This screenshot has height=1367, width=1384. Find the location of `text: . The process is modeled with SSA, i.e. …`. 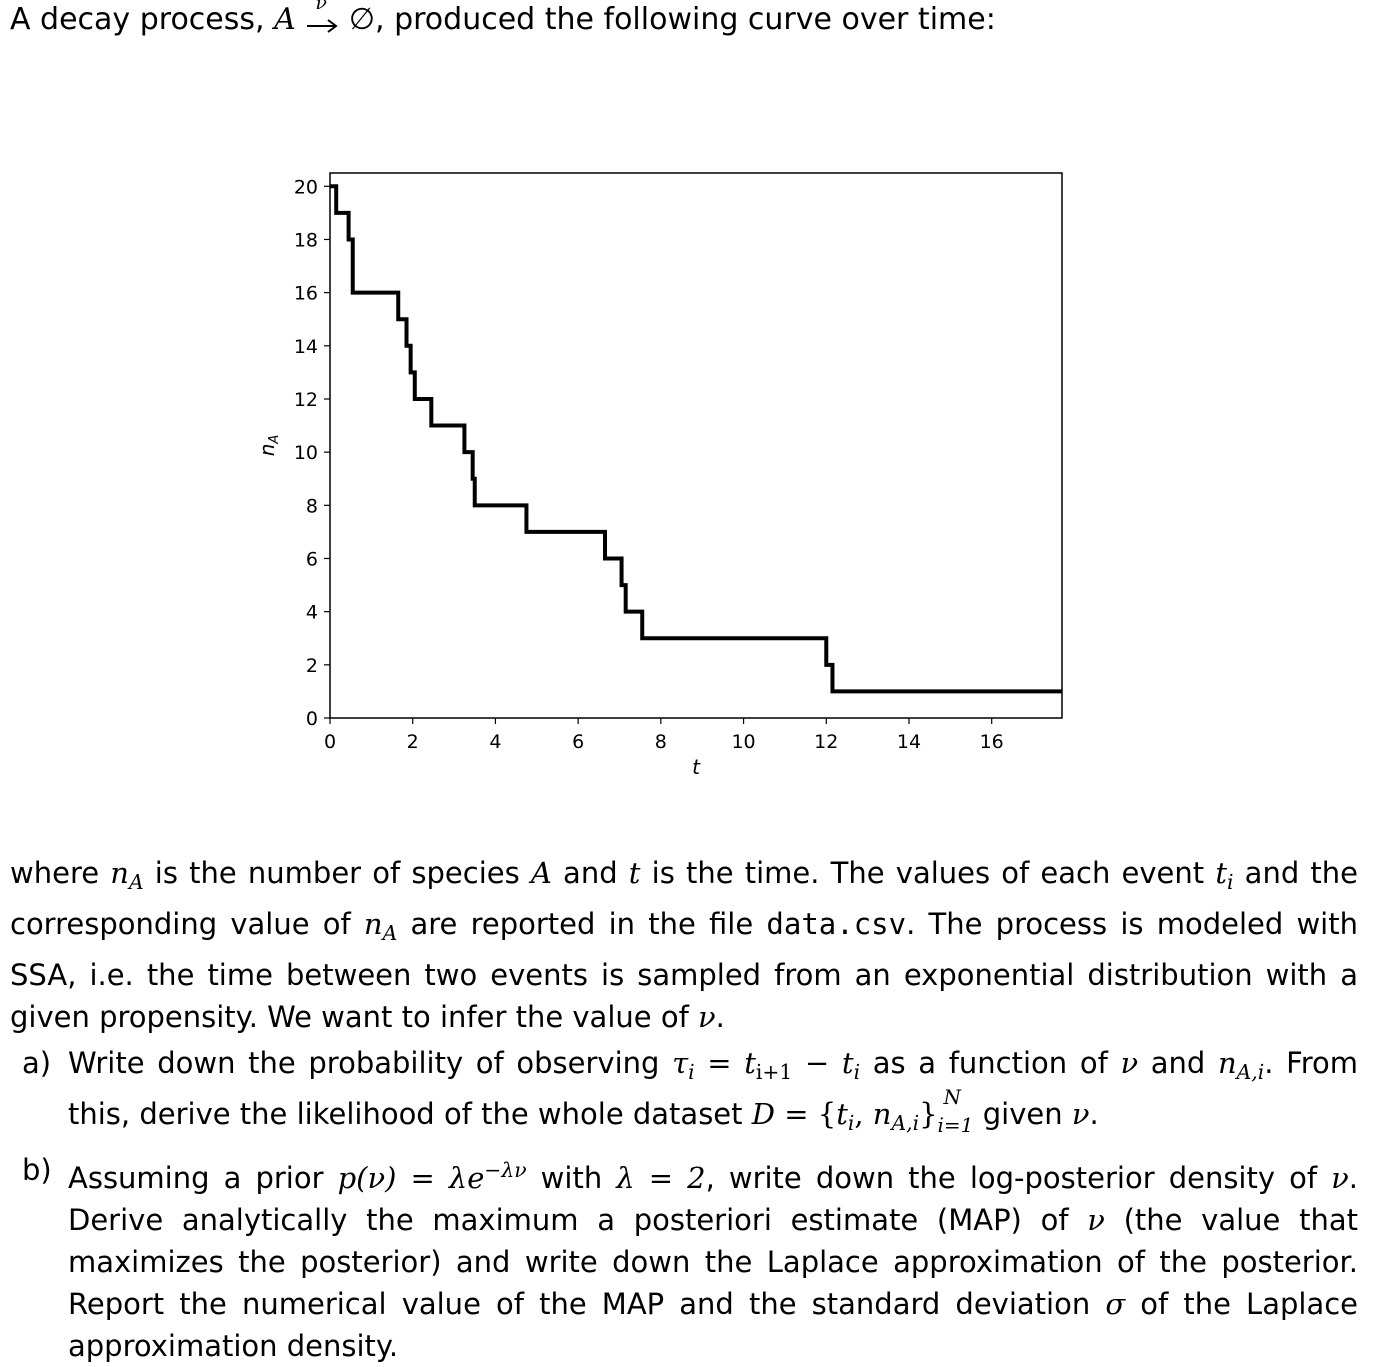

text: . The process is modeled with SSA, i.e. … is located at coordinates (684, 971).